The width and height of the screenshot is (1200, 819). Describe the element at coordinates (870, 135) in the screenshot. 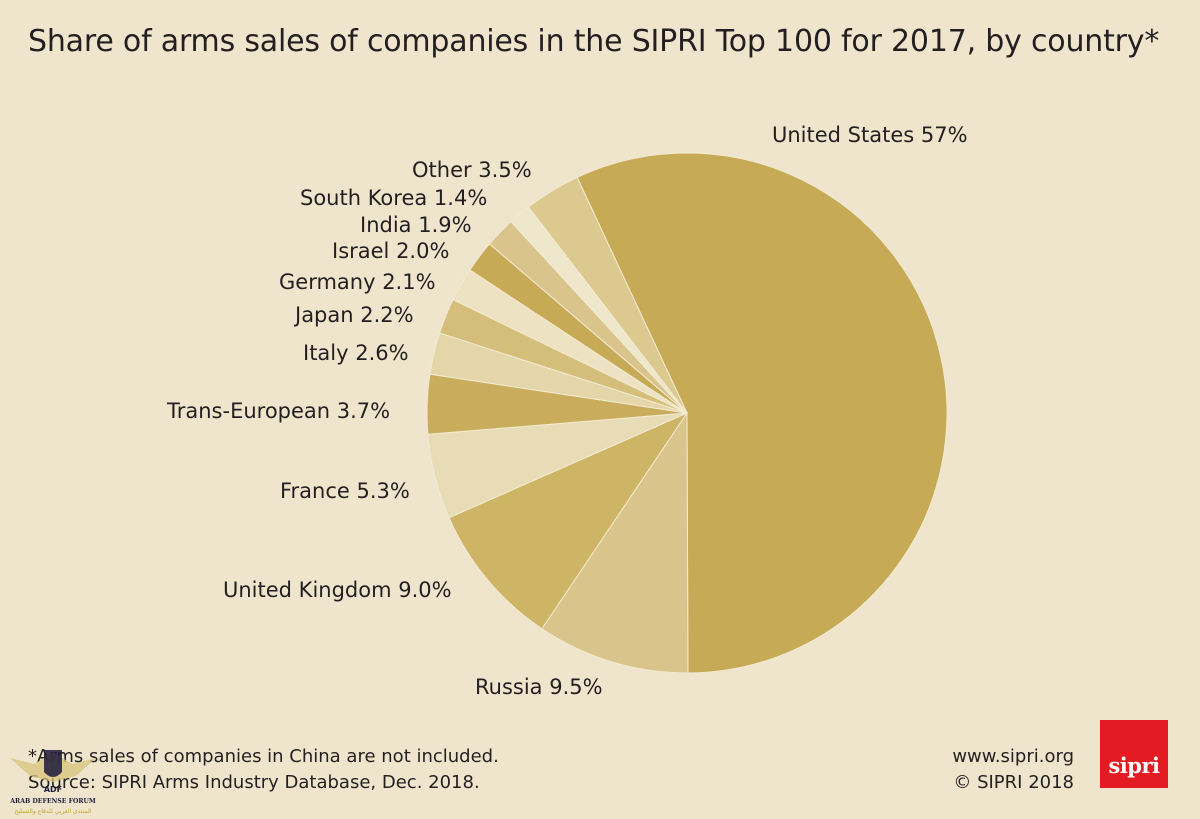

I see `label-united-states: United States 57%` at that location.